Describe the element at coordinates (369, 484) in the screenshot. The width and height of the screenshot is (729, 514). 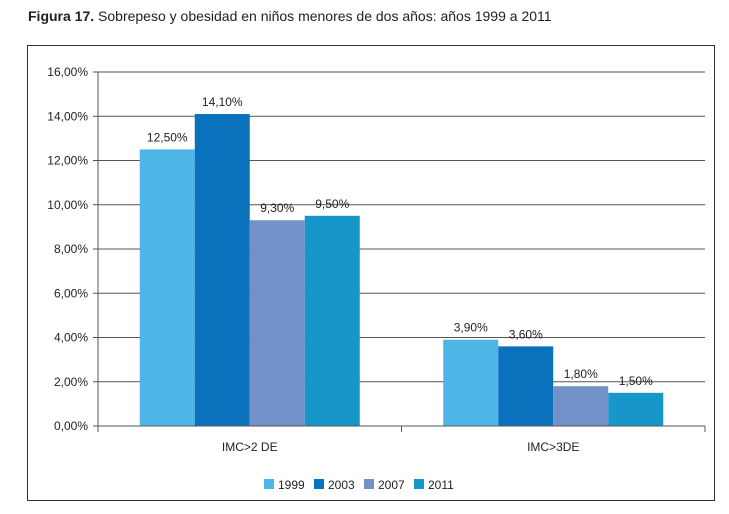
I see `legend-swatch-2007` at that location.